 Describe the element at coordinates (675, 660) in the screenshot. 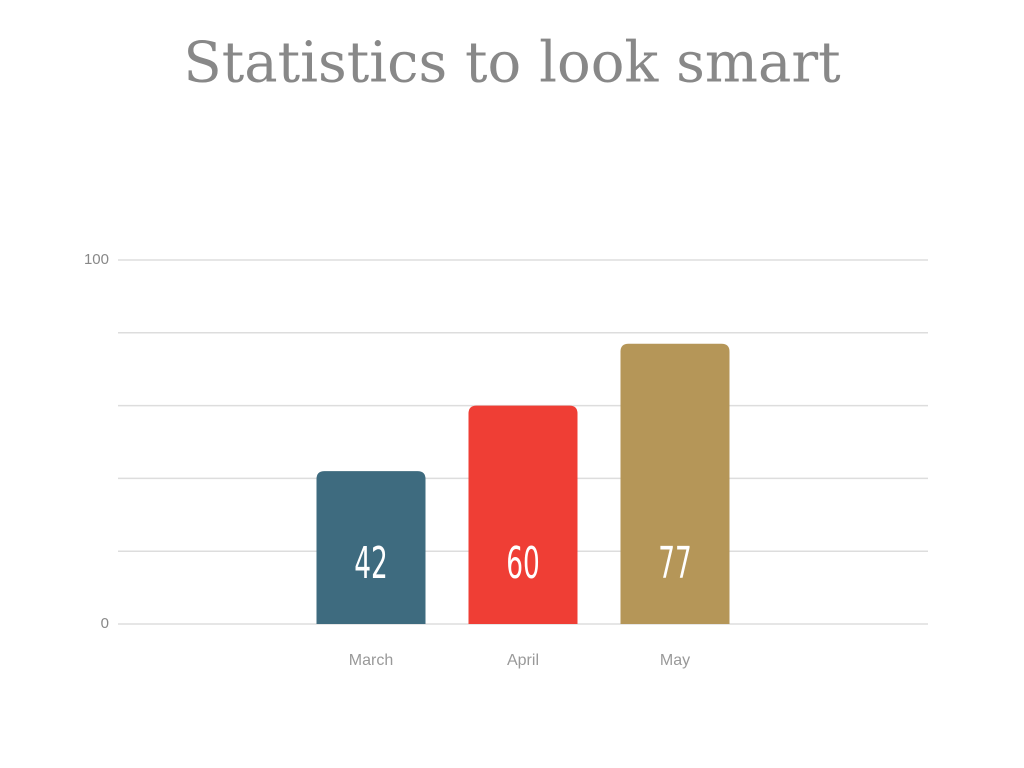

I see `x-tick-label: May` at that location.